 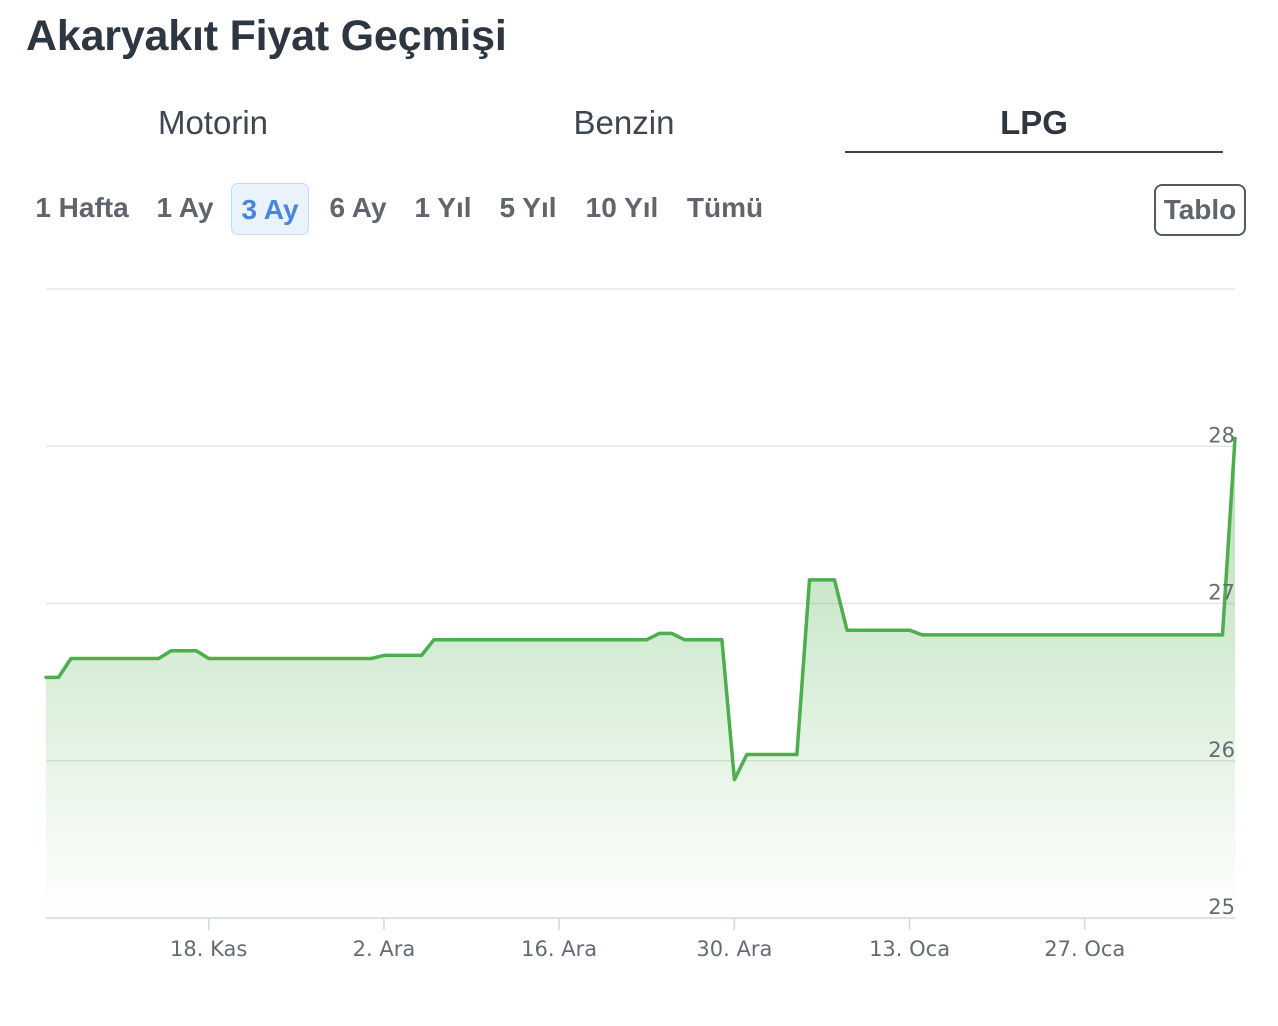 What do you see at coordinates (734, 949) in the screenshot?
I see `x-tick-label: 30. Ara` at bounding box center [734, 949].